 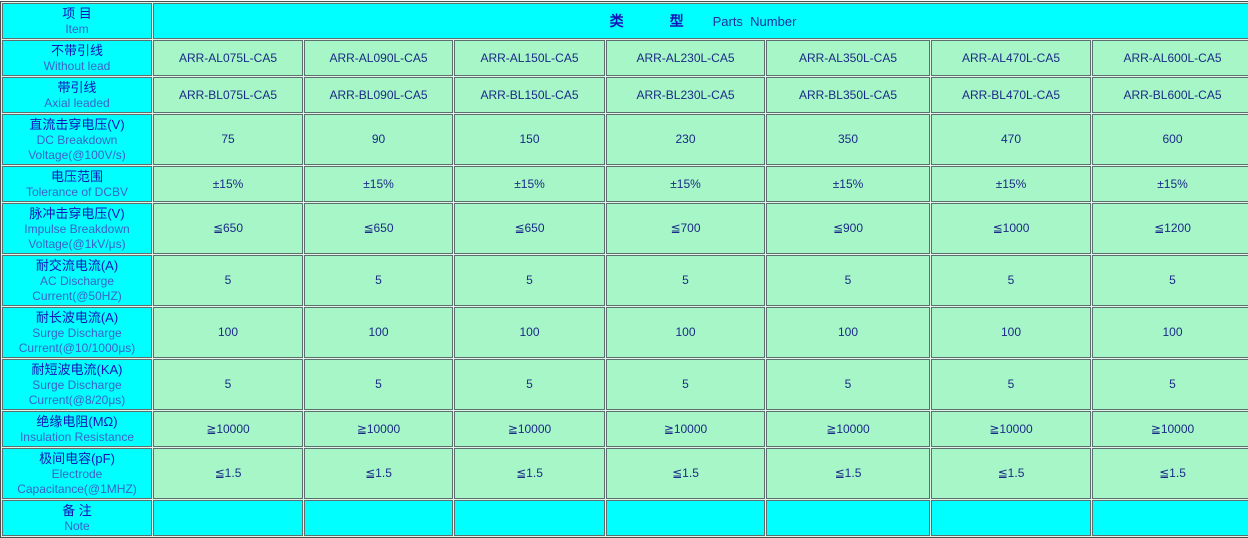 I want to click on cell-without-lead-6: ARR-AL470L-CA5, so click(x=1011, y=58).